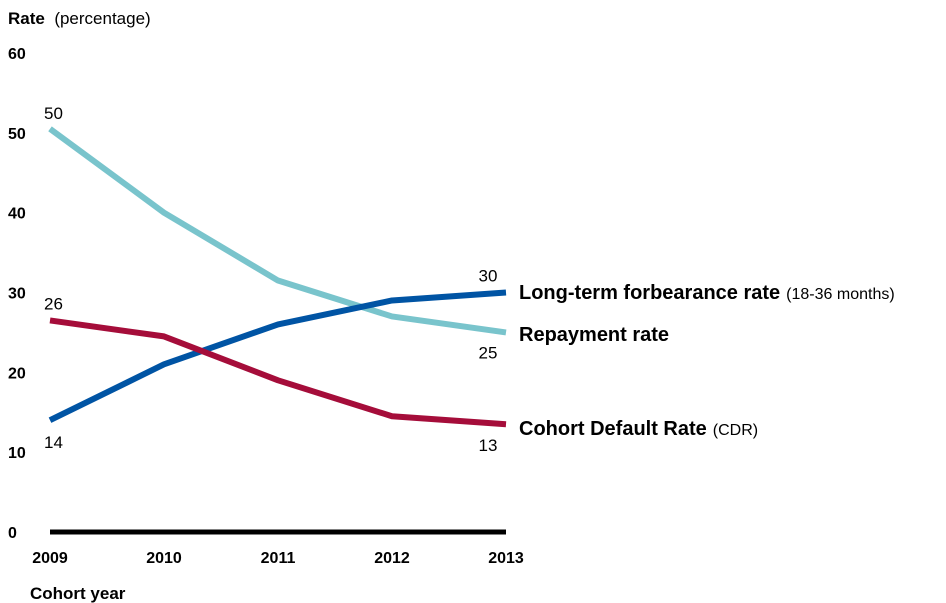  Describe the element at coordinates (840, 294) in the screenshot. I see `series-note-forbearance: (18-36 months)` at that location.